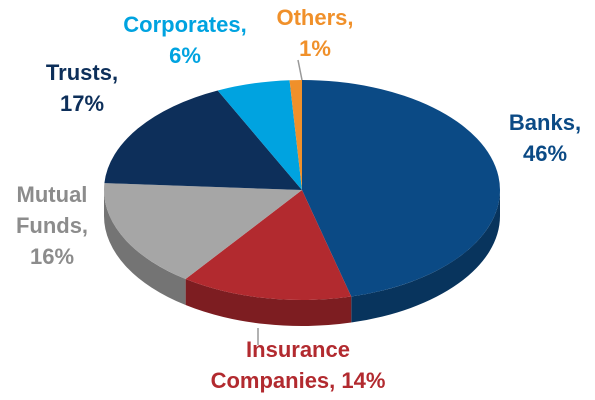  Describe the element at coordinates (185, 55) in the screenshot. I see `label-line: 6%` at that location.